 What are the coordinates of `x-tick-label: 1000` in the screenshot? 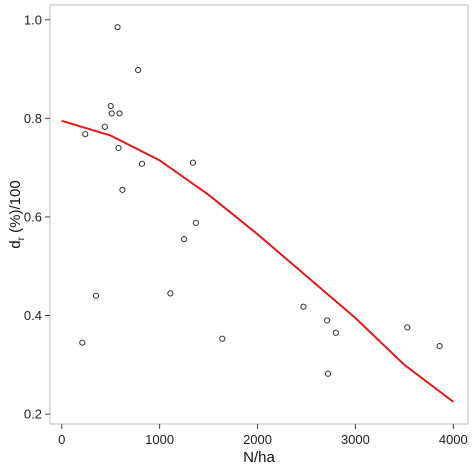 It's located at (159, 439).